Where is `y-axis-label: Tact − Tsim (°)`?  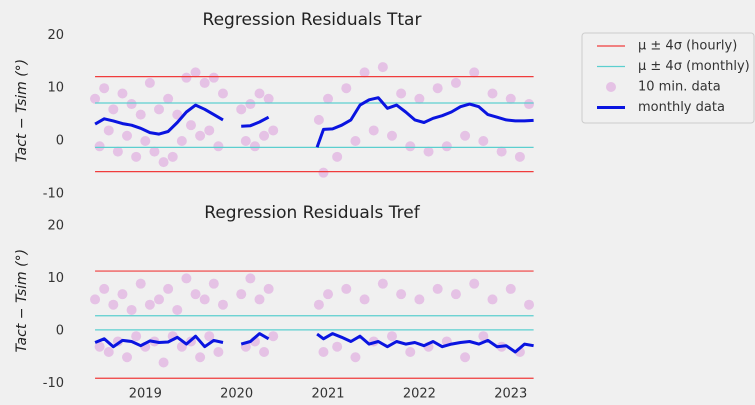 y-axis-label: Tact − Tsim (°) is located at coordinates (22, 301).